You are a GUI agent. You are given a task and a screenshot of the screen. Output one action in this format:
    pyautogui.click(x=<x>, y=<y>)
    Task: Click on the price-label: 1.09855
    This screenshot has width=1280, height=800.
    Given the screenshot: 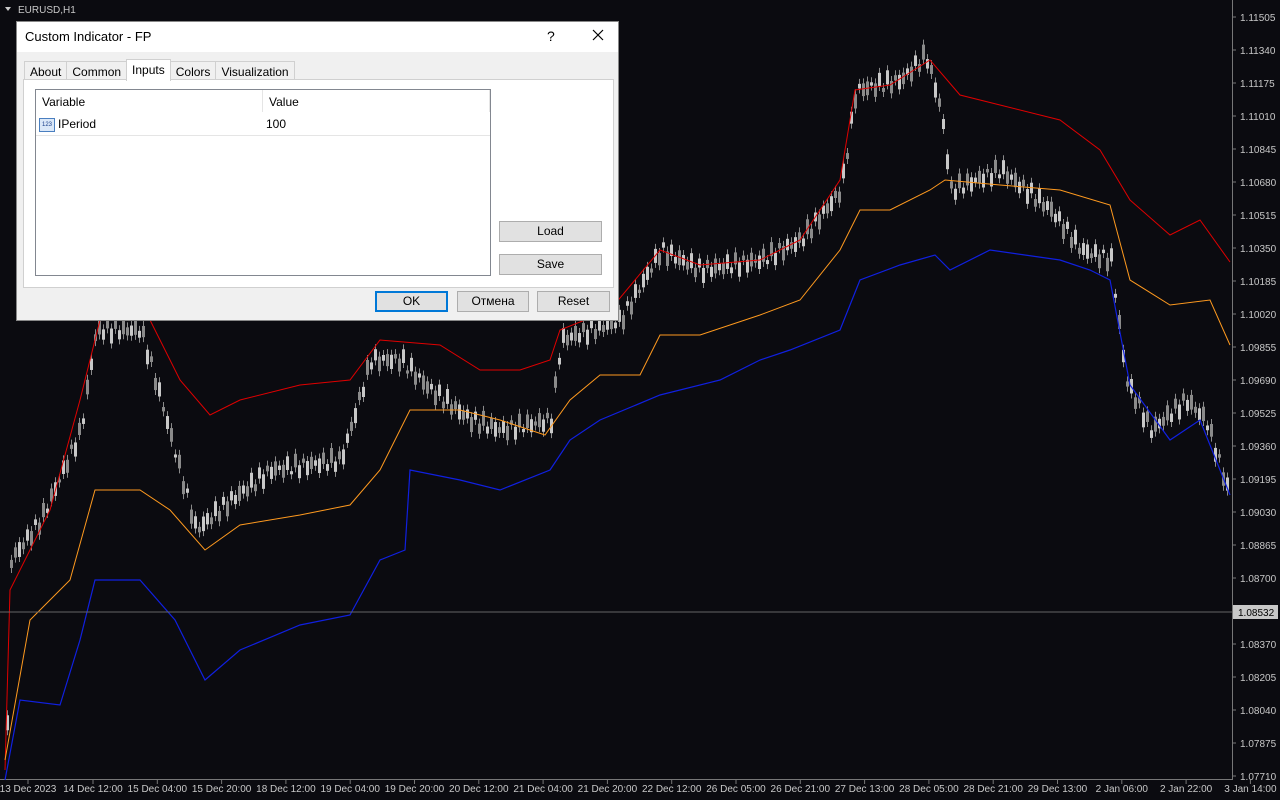 What is the action you would take?
    pyautogui.click(x=1258, y=348)
    